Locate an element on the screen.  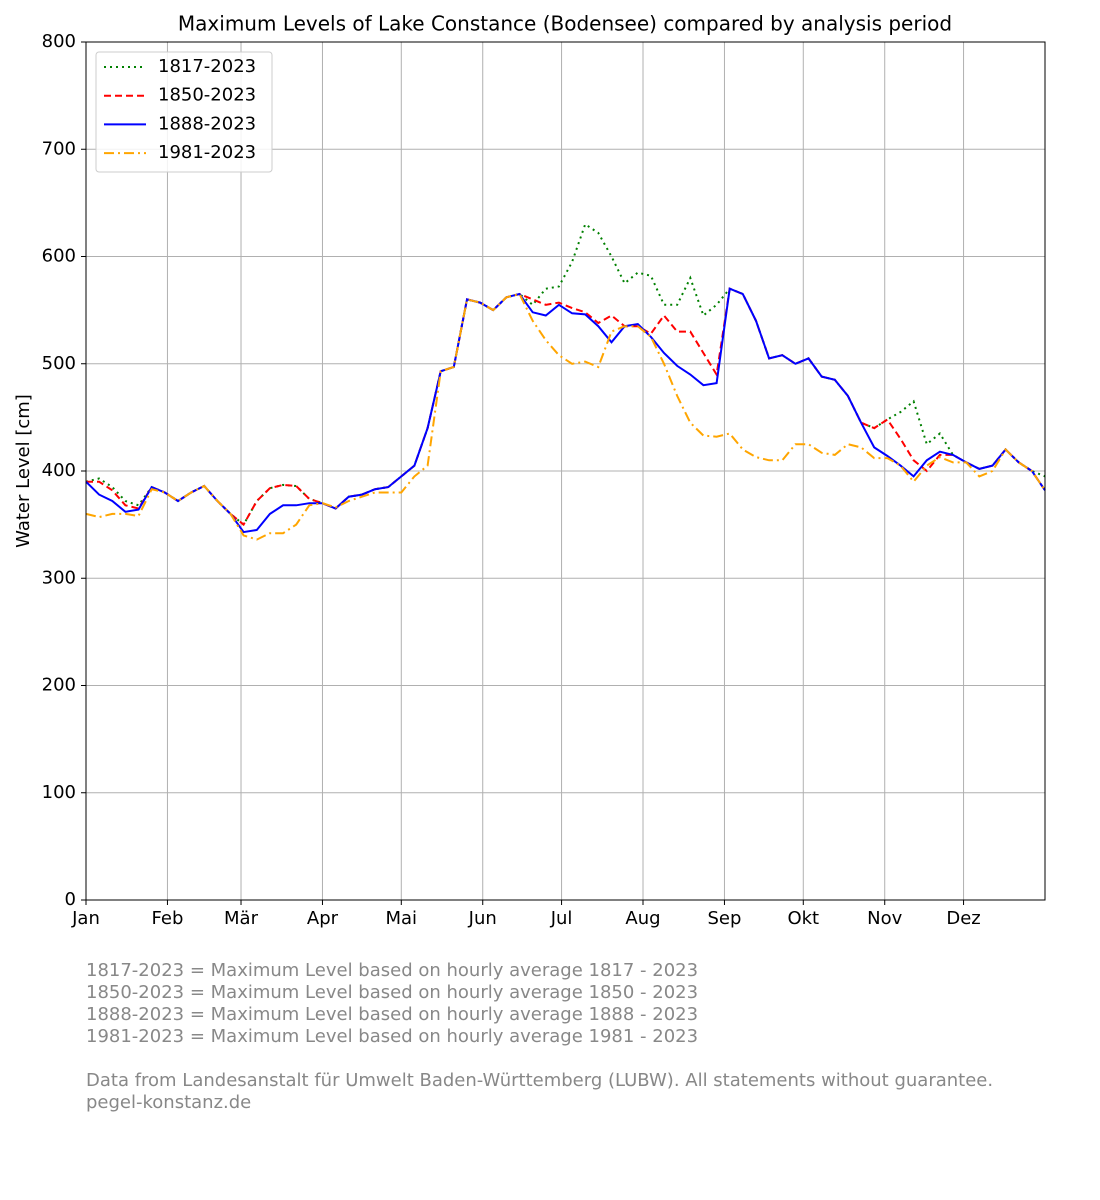
y-axis-label: Water Level [cm] is located at coordinates (23, 471).